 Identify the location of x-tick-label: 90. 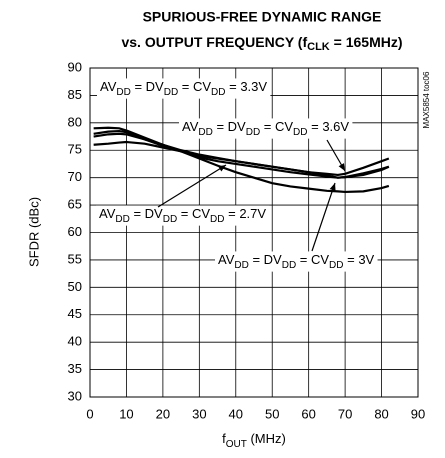
(418, 413).